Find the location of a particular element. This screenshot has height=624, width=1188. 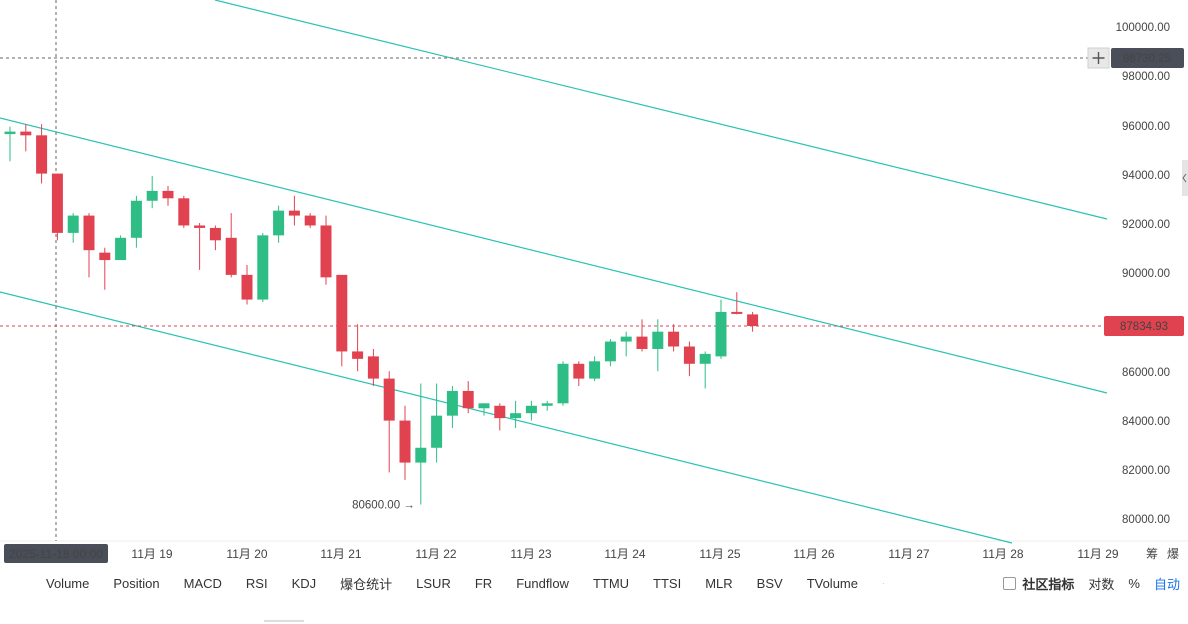

crosshair-date-label: 2025-11-18 00:00 is located at coordinates (56, 554).